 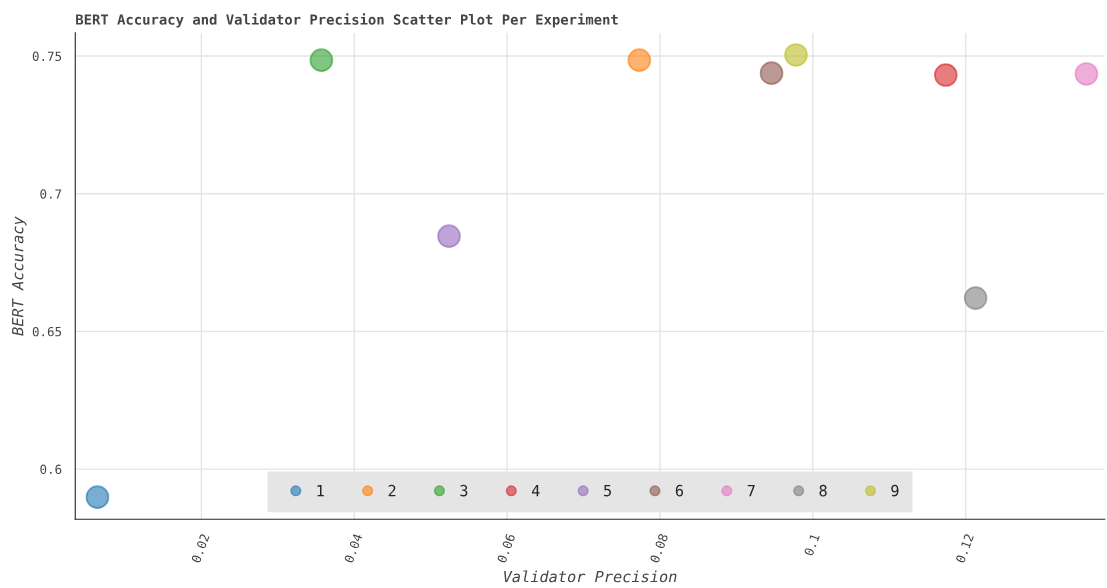 What do you see at coordinates (200, 548) in the screenshot?
I see `x-tick-label: 0.02` at bounding box center [200, 548].